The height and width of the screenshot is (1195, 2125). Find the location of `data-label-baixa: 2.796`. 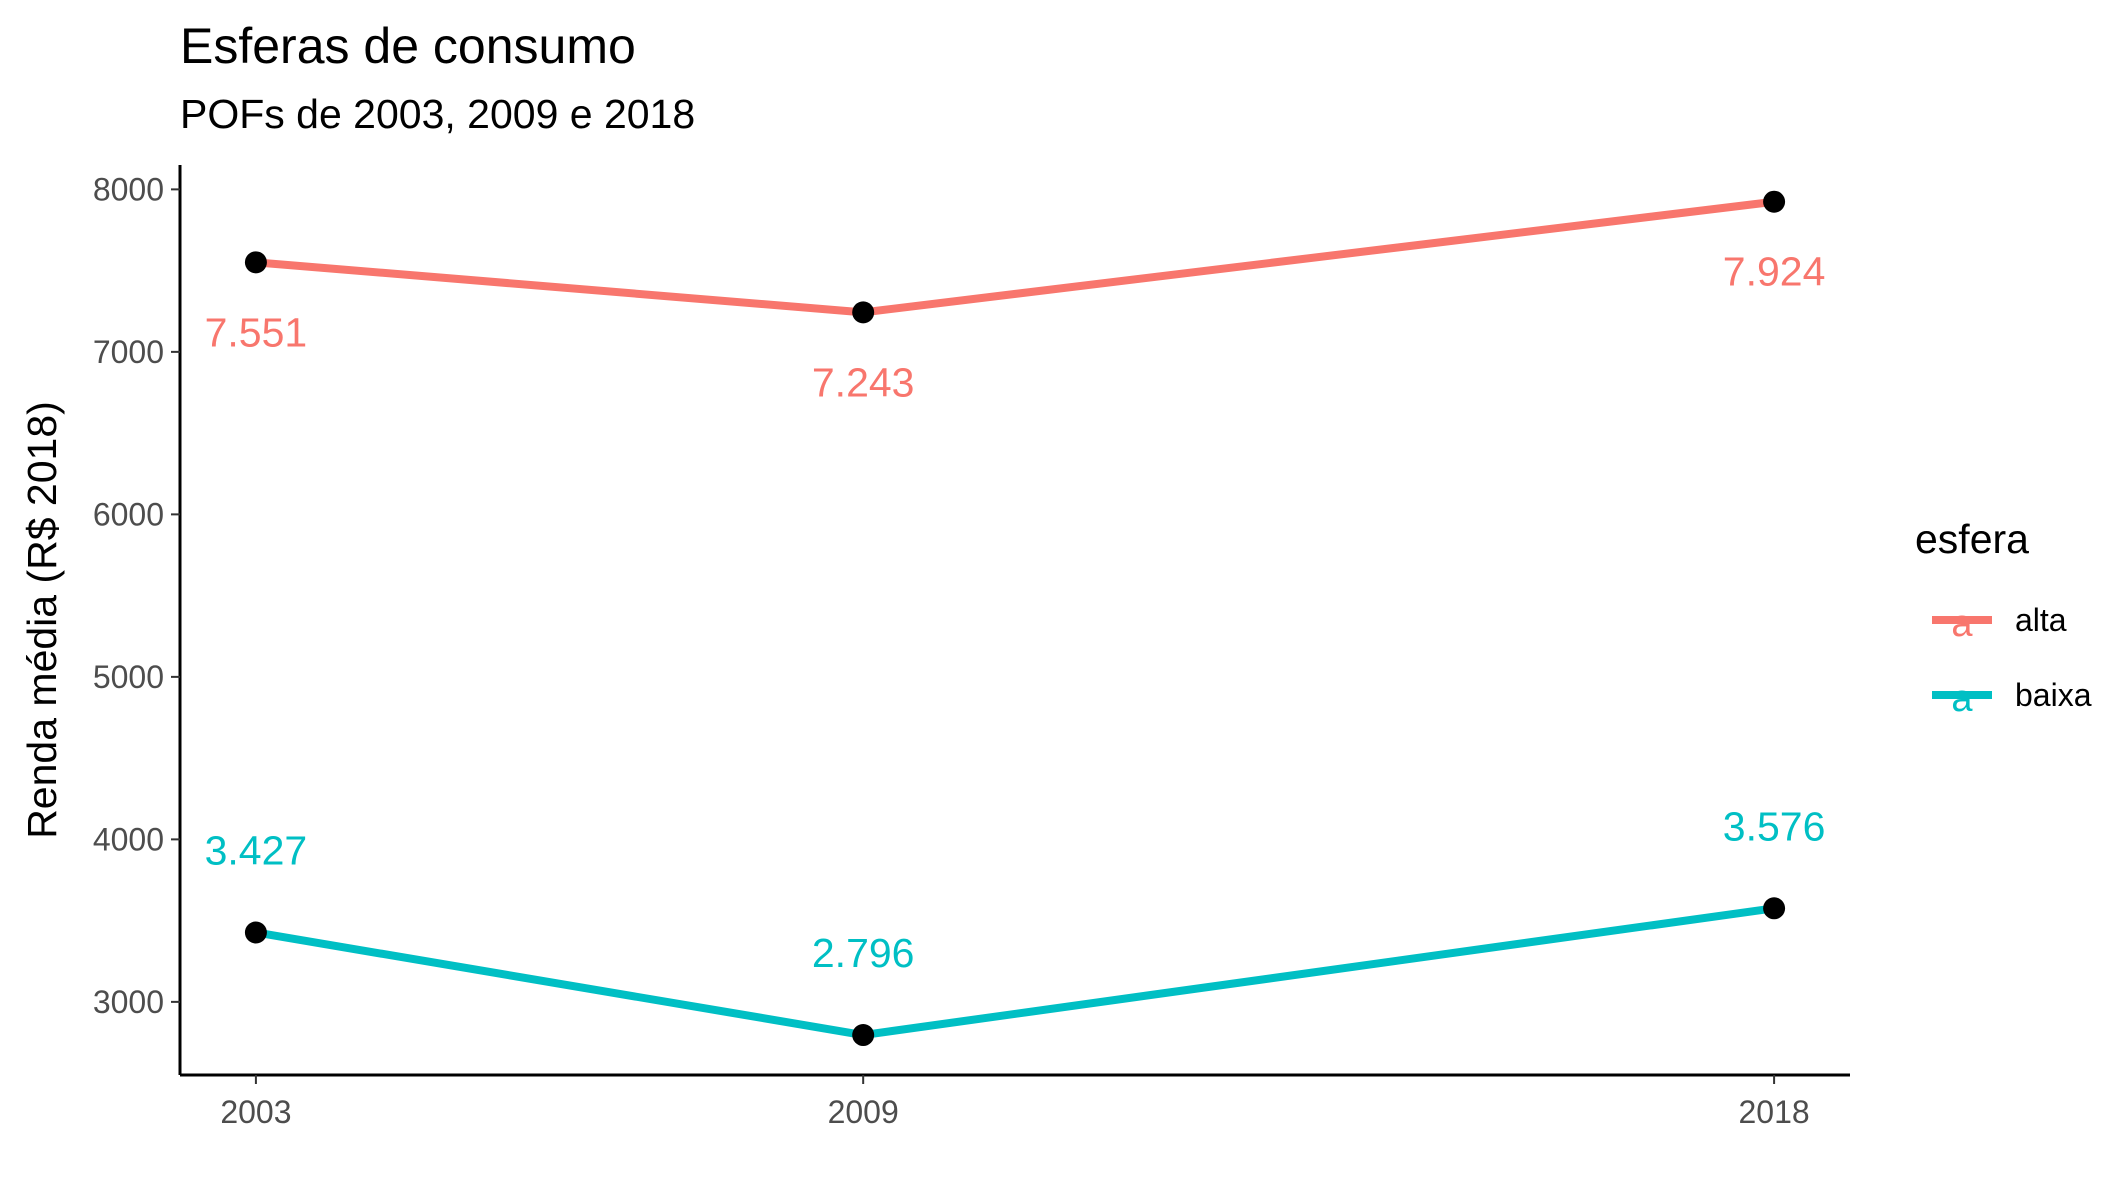

data-label-baixa: 2.796 is located at coordinates (863, 953).